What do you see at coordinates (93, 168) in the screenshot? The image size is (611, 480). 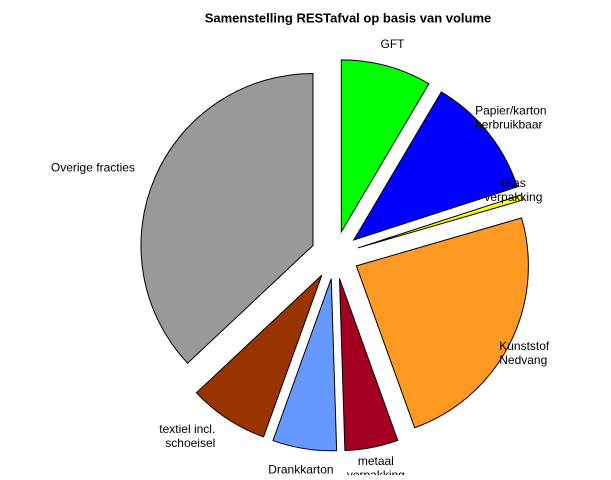 I see `slice-label: Overige fracties` at bounding box center [93, 168].